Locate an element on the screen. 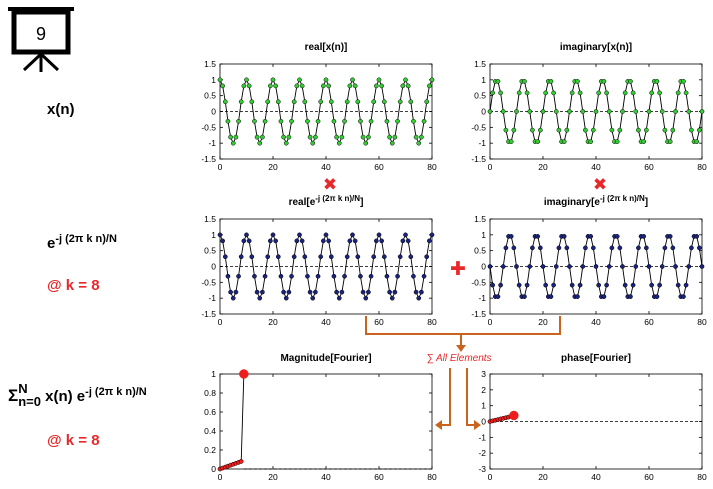 This screenshot has height=489, width=713. y-tick-label: -1.5 is located at coordinates (208, 314).